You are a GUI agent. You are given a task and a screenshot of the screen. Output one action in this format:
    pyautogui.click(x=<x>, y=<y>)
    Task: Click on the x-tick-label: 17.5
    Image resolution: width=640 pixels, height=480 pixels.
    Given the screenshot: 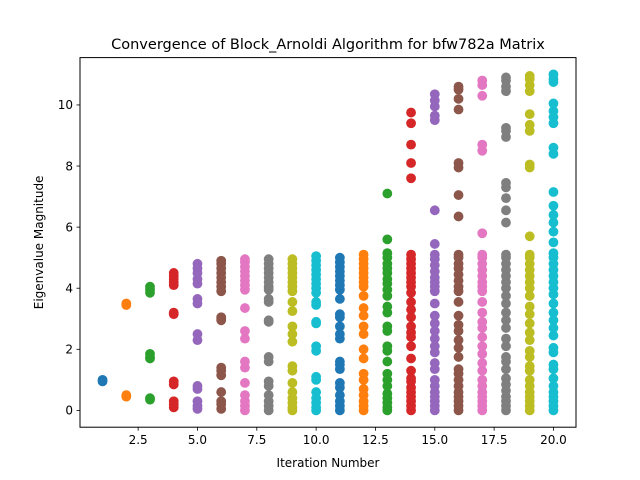 What is the action you would take?
    pyautogui.click(x=494, y=440)
    